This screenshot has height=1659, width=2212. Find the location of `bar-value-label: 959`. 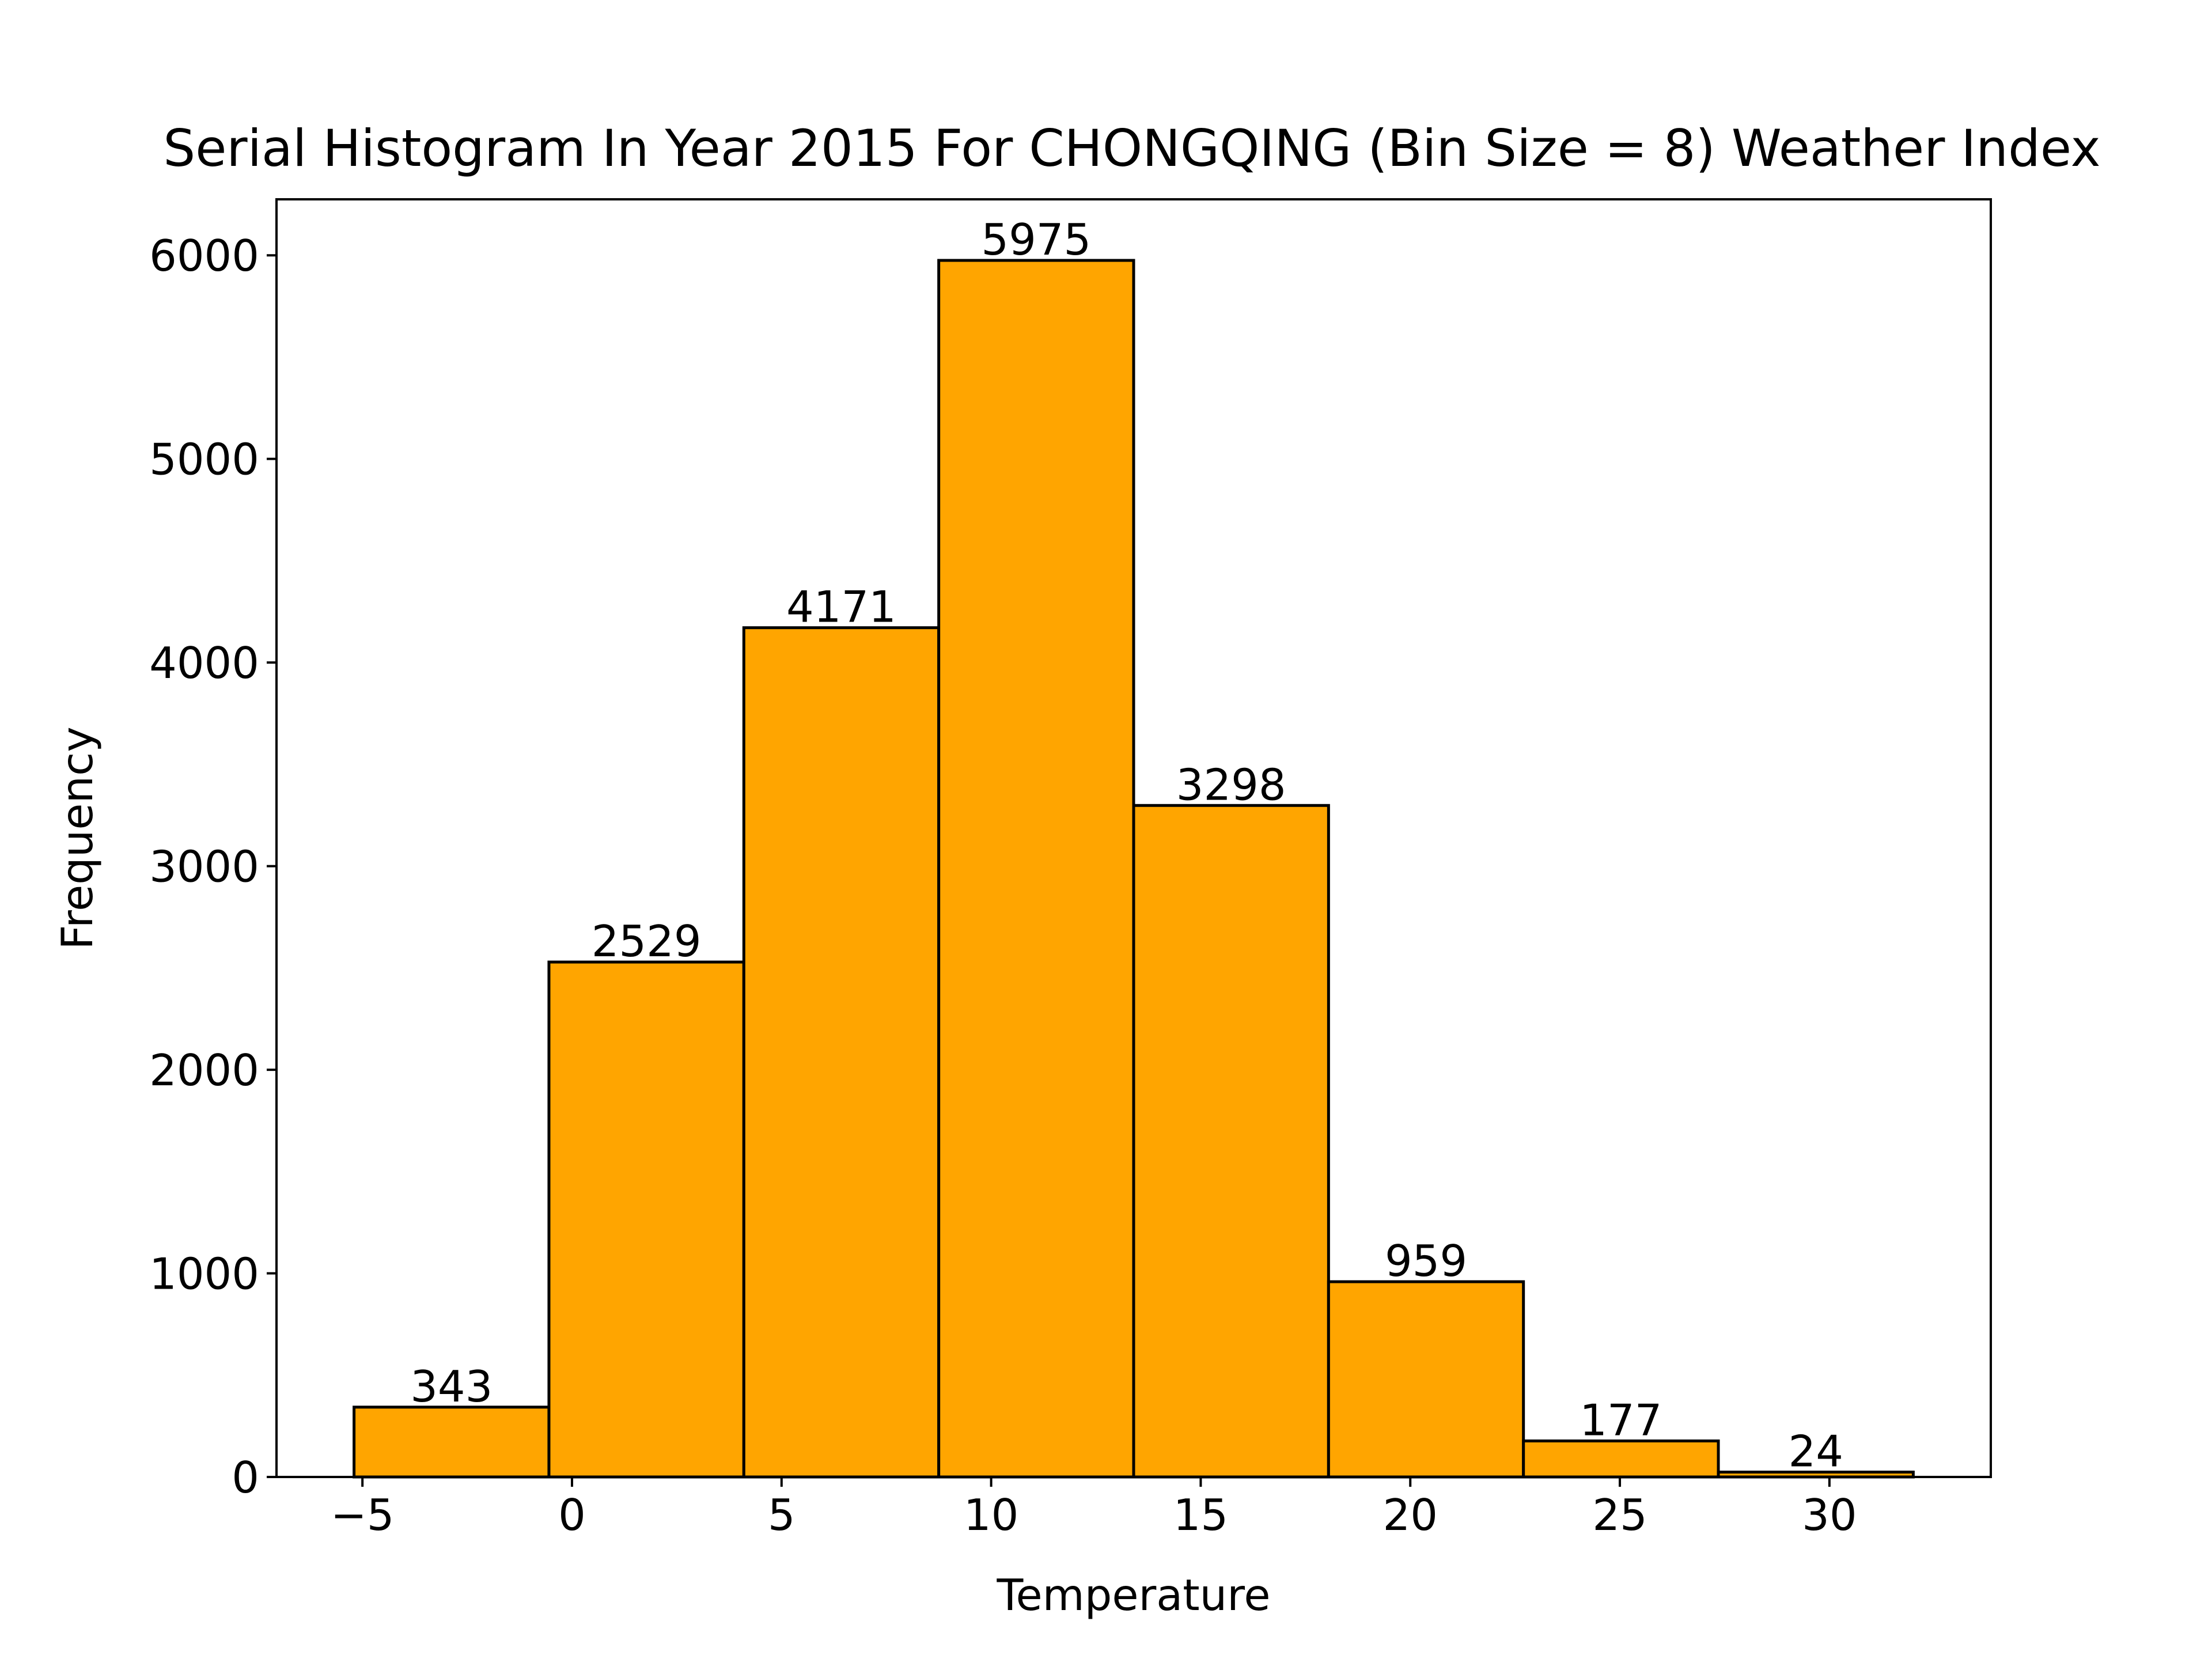

bar-value-label: 959 is located at coordinates (1426, 1261).